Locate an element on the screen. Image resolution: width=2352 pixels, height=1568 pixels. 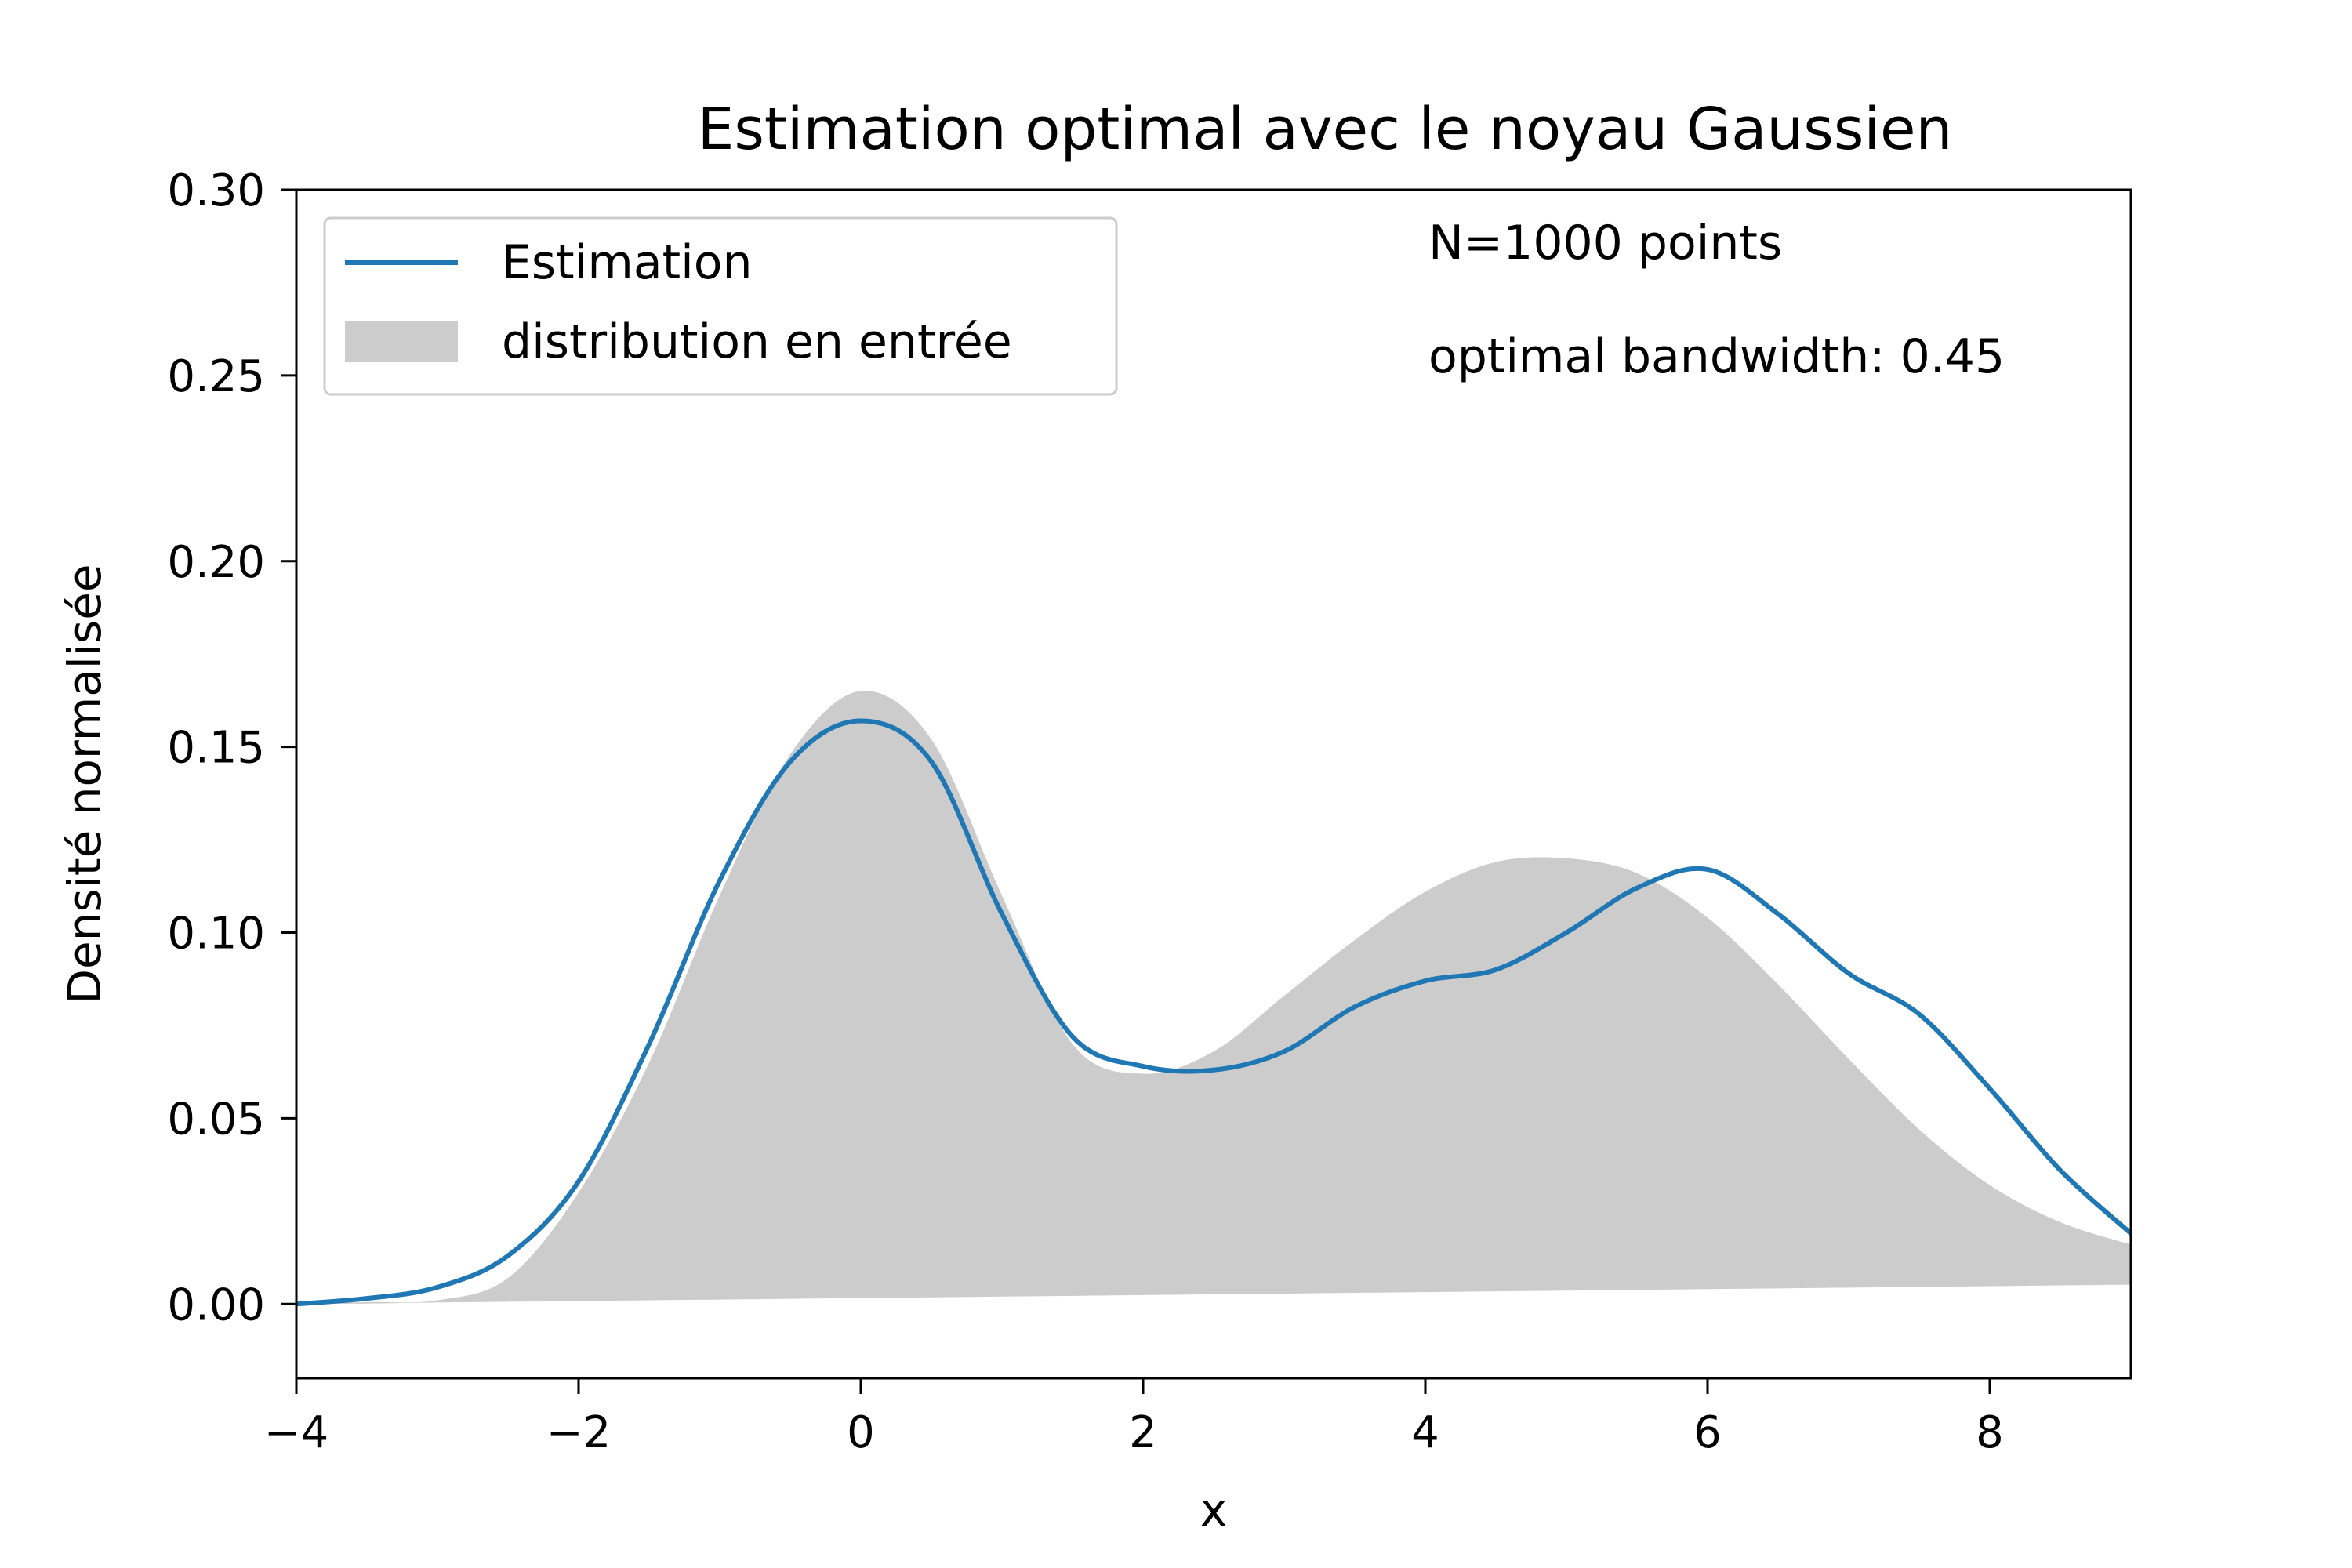
annotation-text: N=1000 points is located at coordinates (1605, 243).